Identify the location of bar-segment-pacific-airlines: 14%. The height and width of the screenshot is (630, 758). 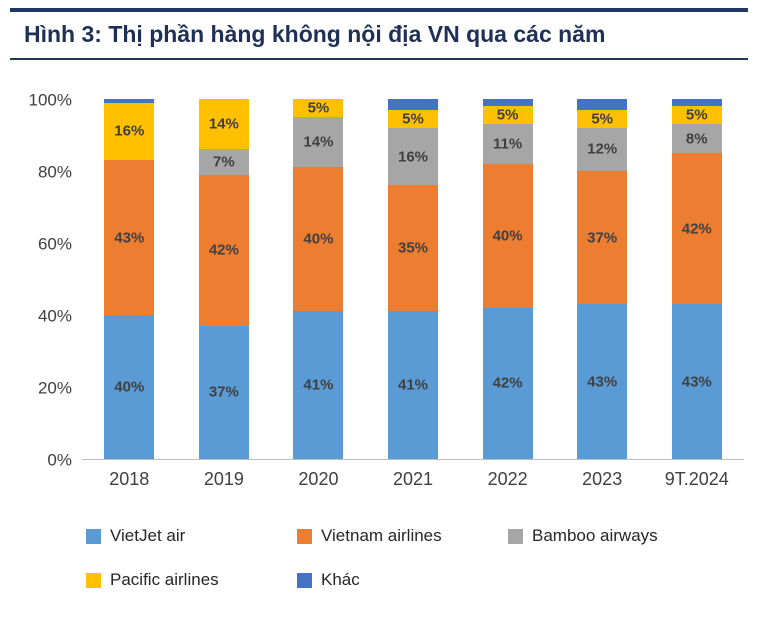
(223, 124).